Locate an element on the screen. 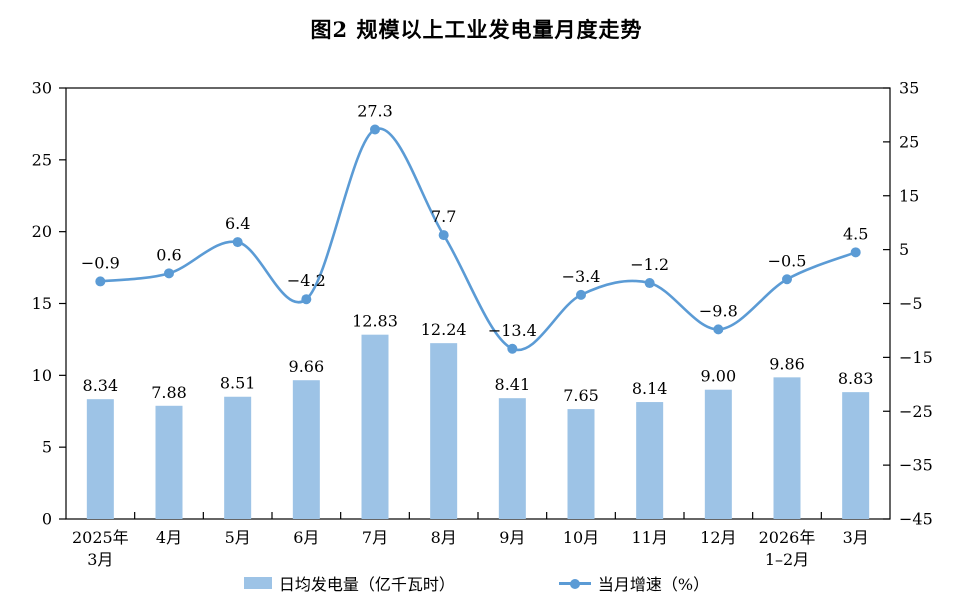 Image resolution: width=953 pixels, height=601 pixels. legend-item-line-series: 当月增速（%） is located at coordinates (634, 583).